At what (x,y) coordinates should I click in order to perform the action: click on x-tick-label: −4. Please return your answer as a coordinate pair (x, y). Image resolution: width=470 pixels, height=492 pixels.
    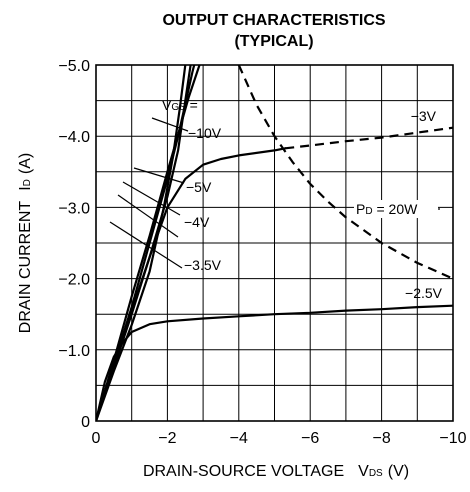
    Looking at the image, I should click on (239, 438).